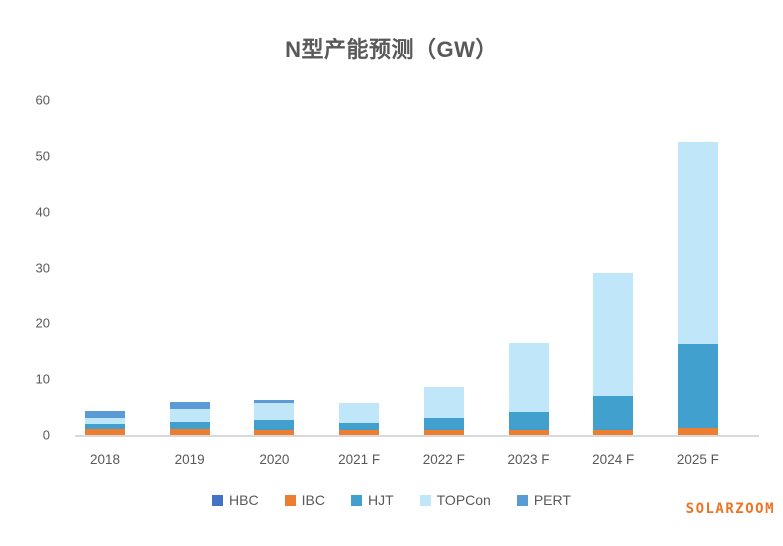 The width and height of the screenshot is (783, 546). Describe the element at coordinates (274, 459) in the screenshot. I see `x-axis-label: 2020` at that location.